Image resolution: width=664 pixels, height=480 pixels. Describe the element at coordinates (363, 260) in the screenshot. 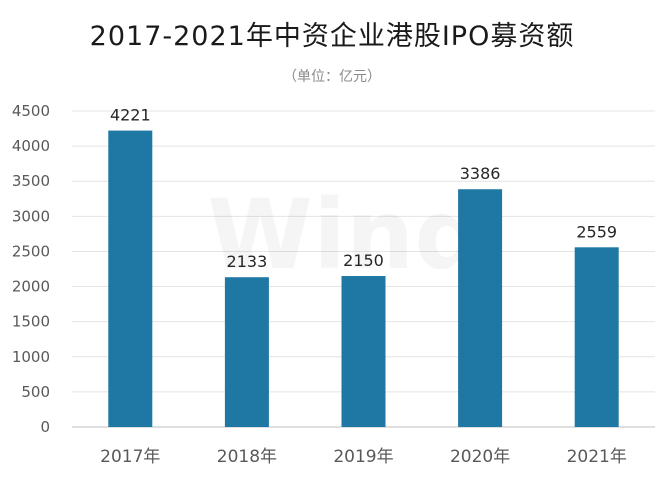

I see `data-label: 2150` at that location.